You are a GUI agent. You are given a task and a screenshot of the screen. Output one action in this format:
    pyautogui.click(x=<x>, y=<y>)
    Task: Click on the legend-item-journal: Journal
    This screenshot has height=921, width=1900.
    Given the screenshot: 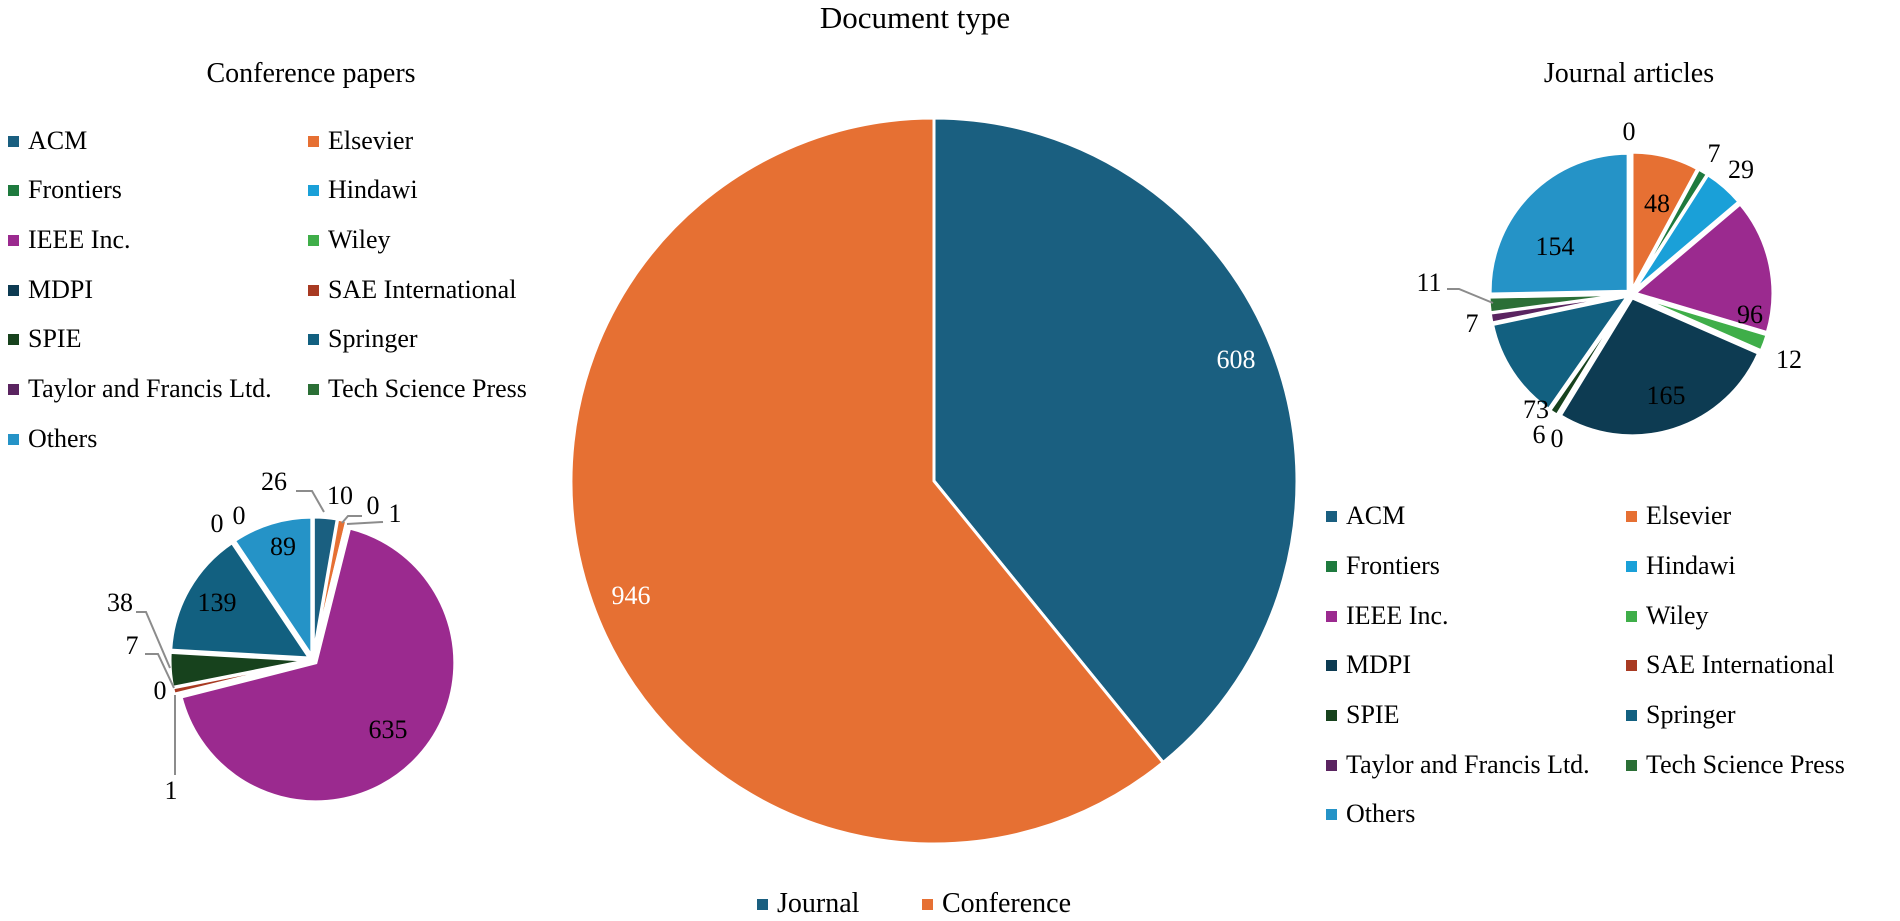 What is the action you would take?
    pyautogui.click(x=808, y=904)
    